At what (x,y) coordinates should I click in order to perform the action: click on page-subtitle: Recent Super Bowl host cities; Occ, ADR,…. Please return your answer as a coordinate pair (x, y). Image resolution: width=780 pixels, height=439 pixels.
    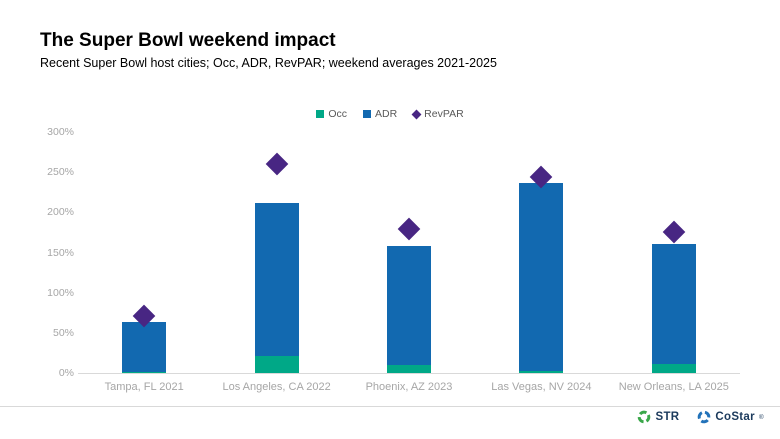
    Looking at the image, I should click on (268, 63).